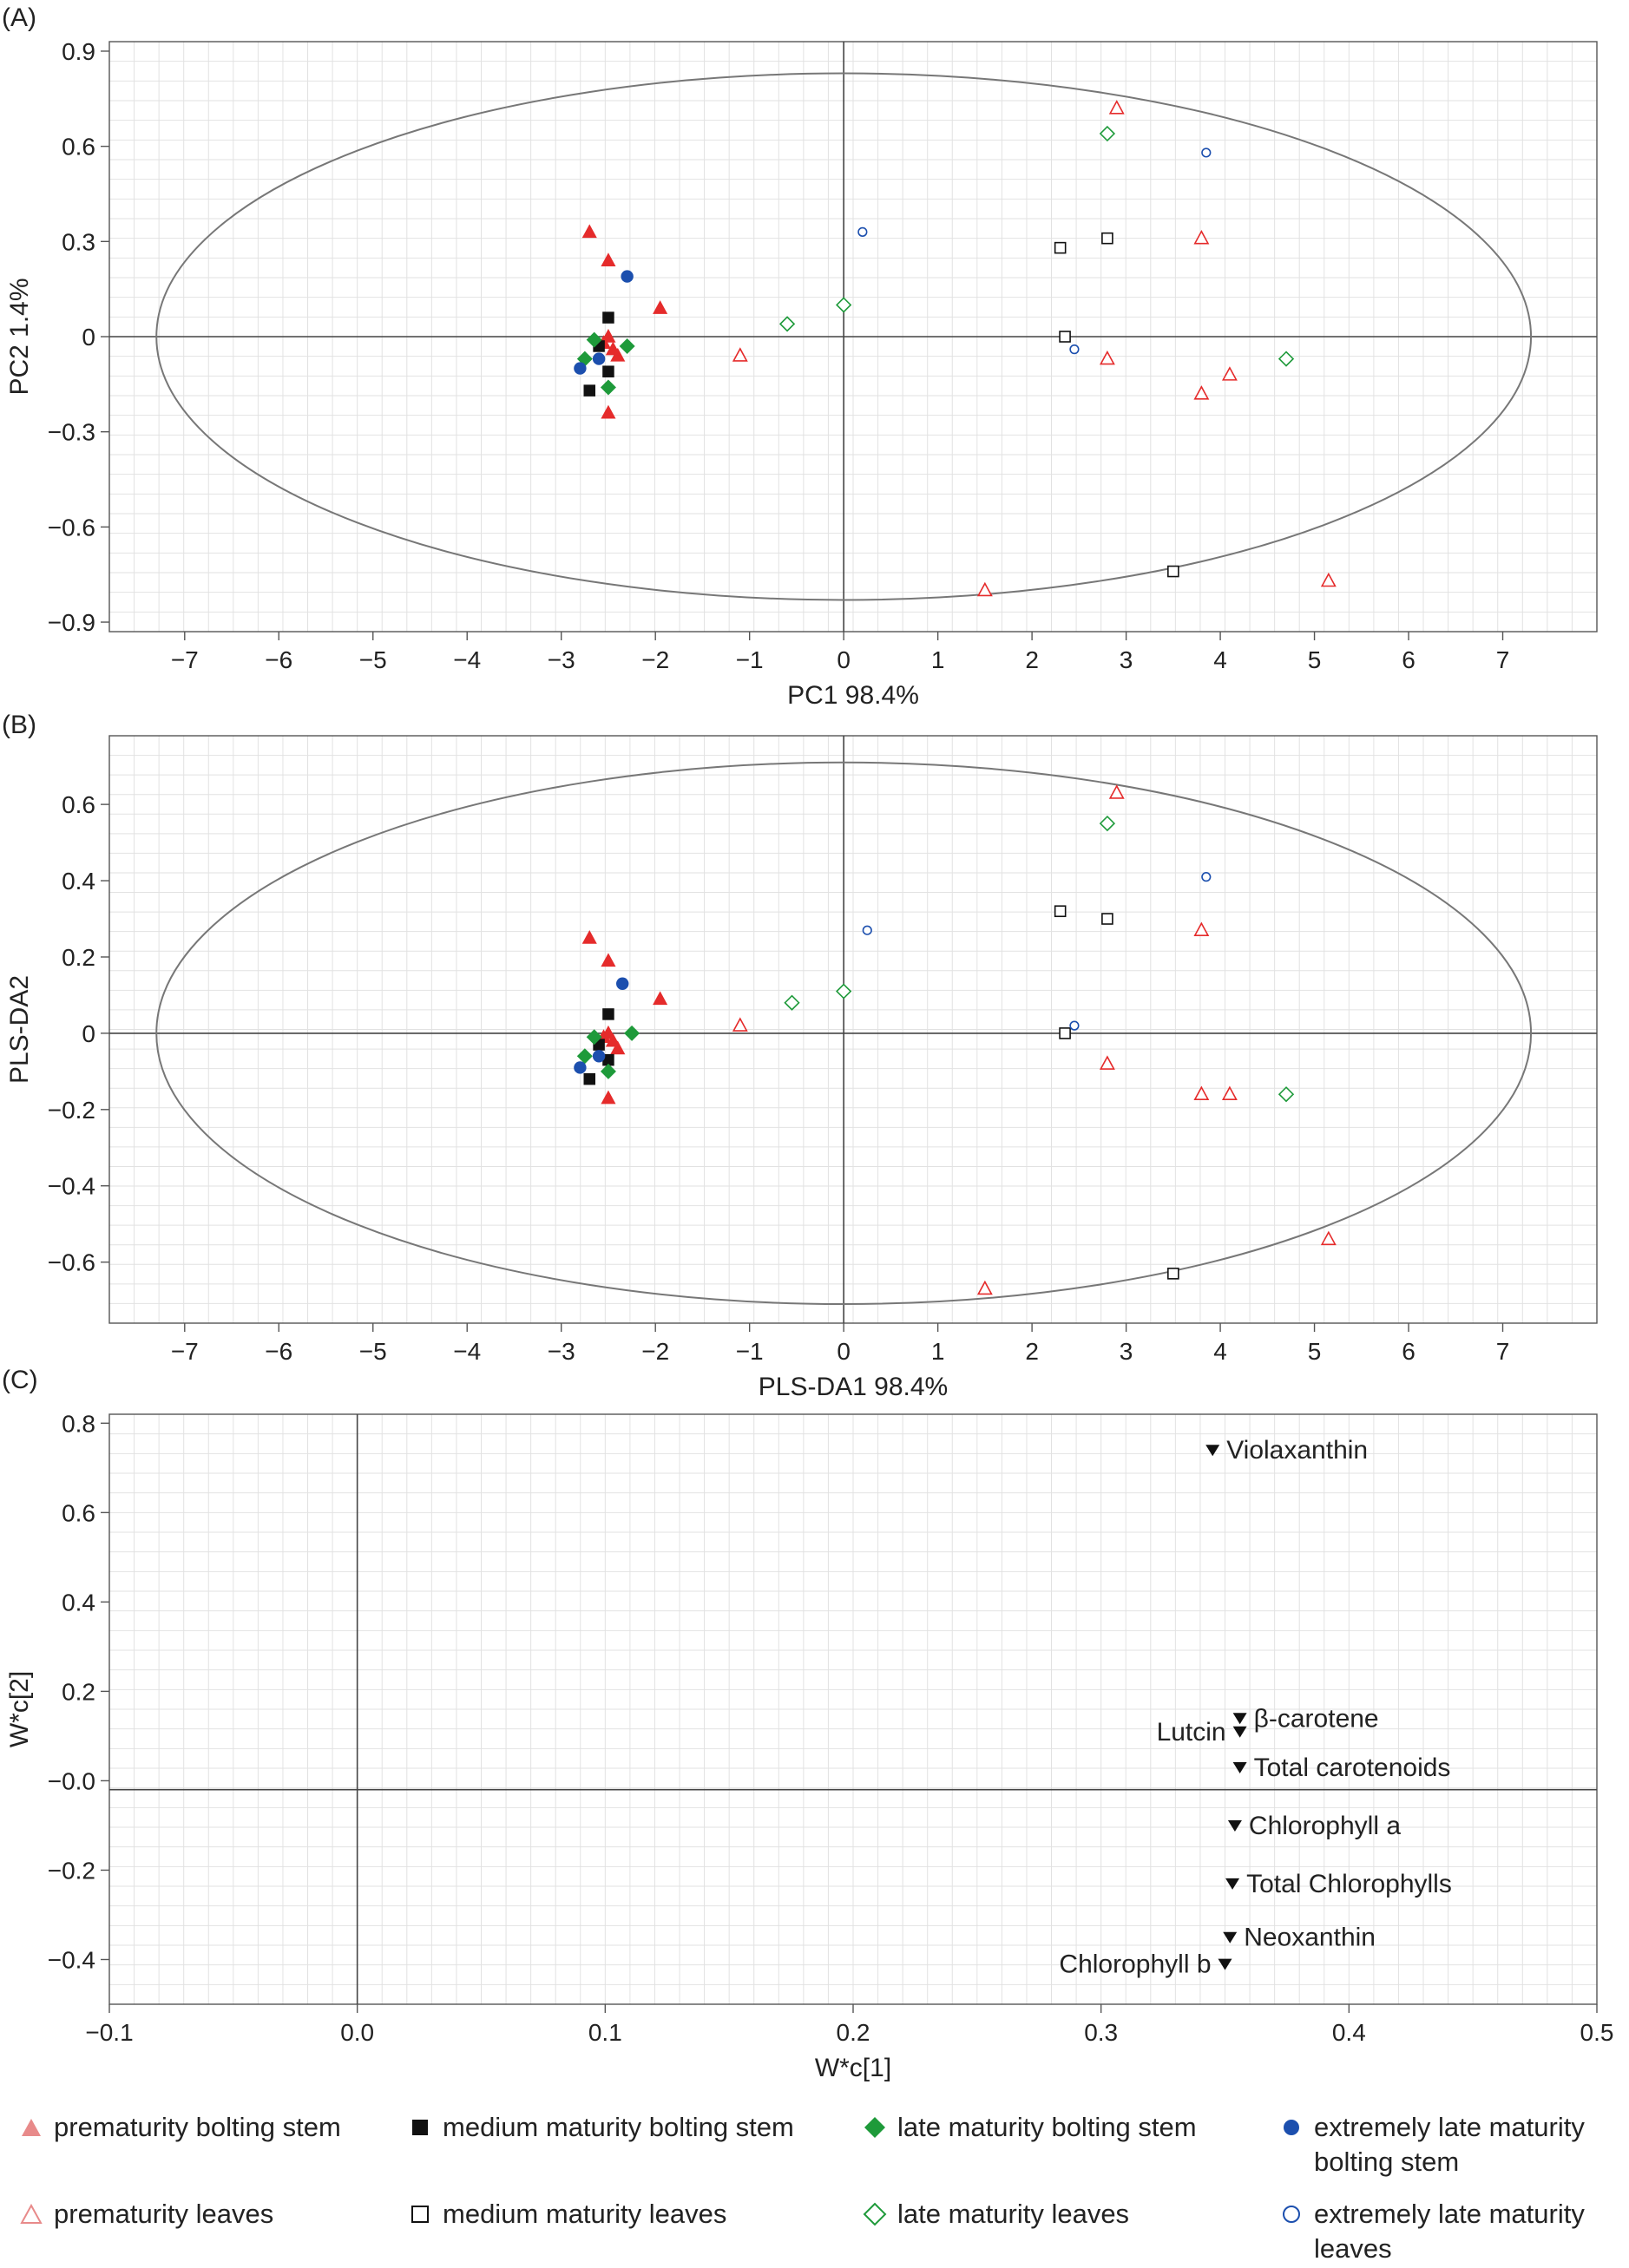 This screenshot has width=1629, height=2268. Describe the element at coordinates (1409, 1351) in the screenshot. I see `x-tick-label: 6` at that location.